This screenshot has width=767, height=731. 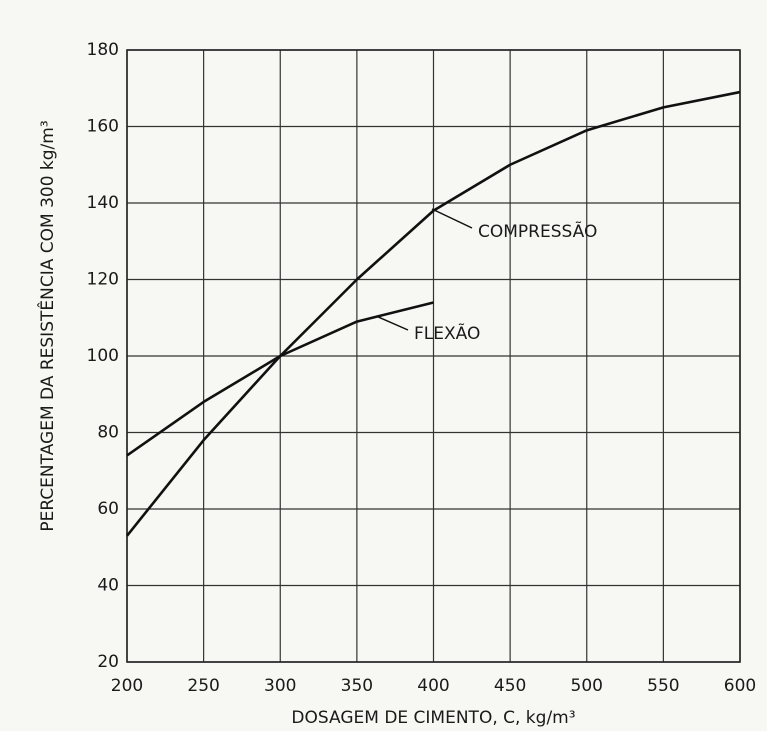 What do you see at coordinates (433, 718) in the screenshot?
I see `x-axis-label: DOSAGEM DE CIMENTO, C, kg/m³` at bounding box center [433, 718].